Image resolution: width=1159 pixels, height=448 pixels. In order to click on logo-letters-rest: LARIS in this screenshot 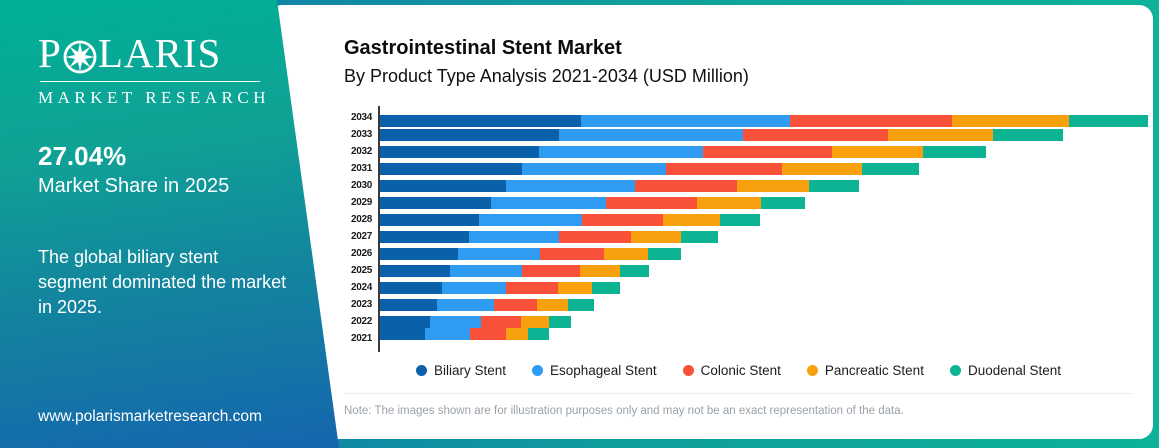, I will do `click(159, 53)`.